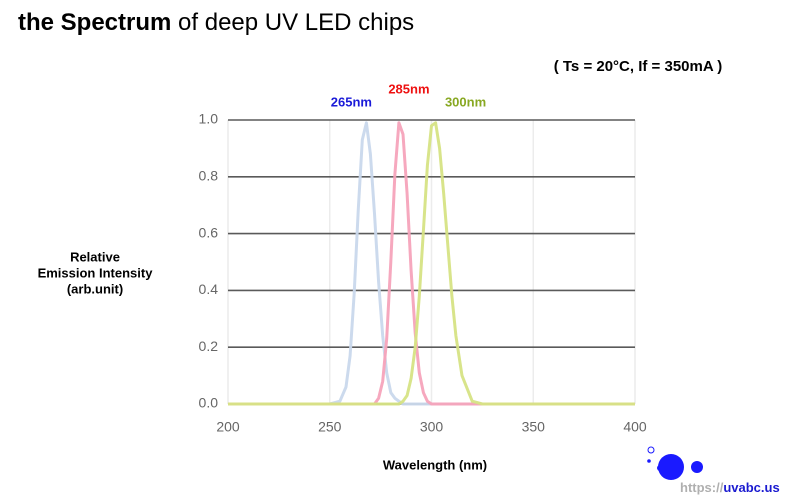  I want to click on y-tick-label: 0.2, so click(209, 346).